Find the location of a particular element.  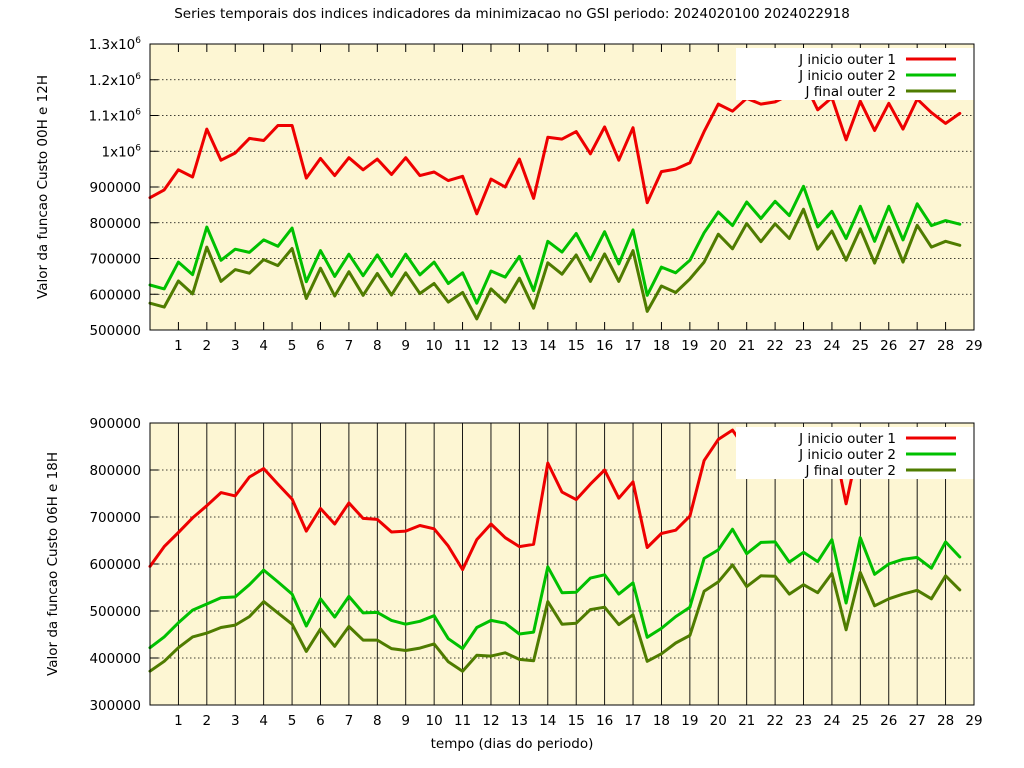

y-axis-label: Valor da funcao Custo 06H e 18H is located at coordinates (53, 564).